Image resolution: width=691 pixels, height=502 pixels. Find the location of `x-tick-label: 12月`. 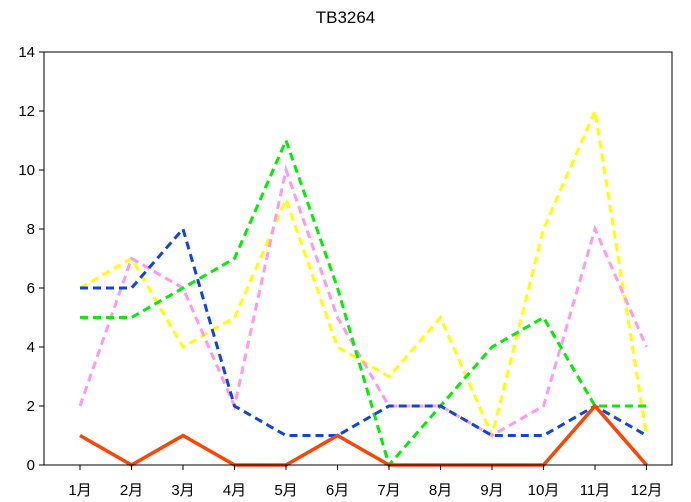

x-tick-label: 12月 is located at coordinates (647, 490).